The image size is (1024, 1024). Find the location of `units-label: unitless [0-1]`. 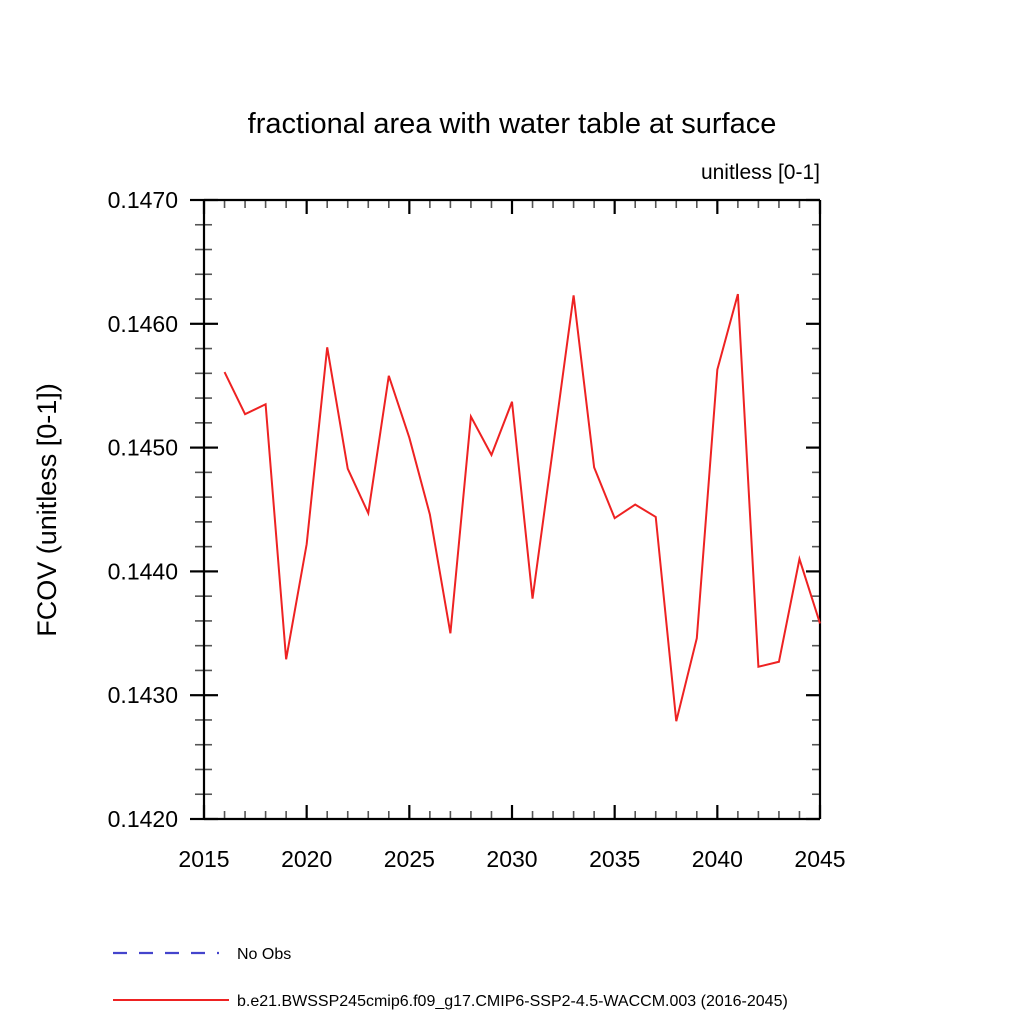

units-label: unitless [0-1] is located at coordinates (760, 172).